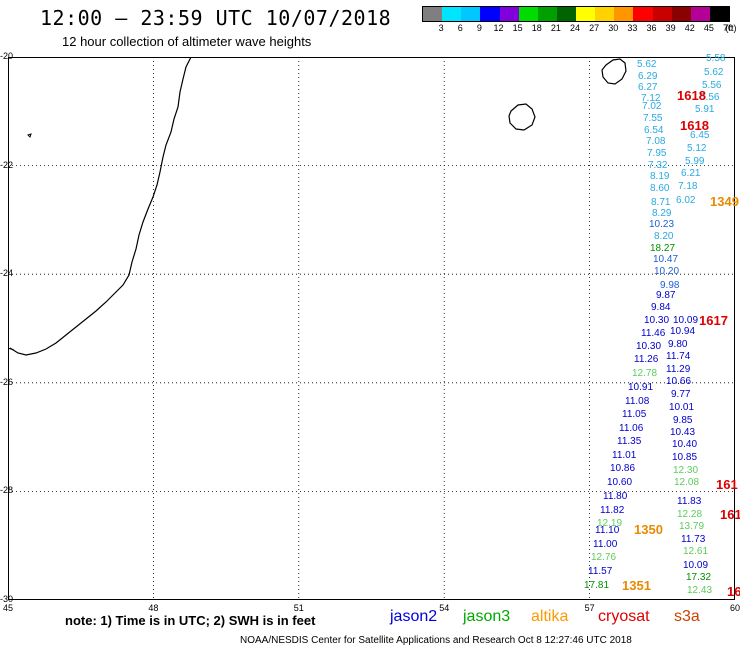  I want to click on legend-tick: 6, so click(460, 28).